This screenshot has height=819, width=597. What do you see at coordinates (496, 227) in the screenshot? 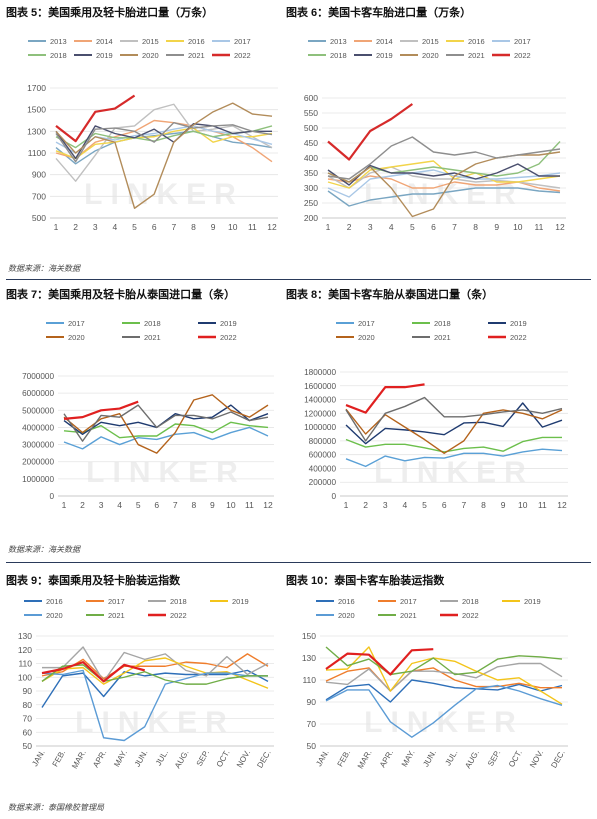
I see `x-tick-label: 9` at bounding box center [496, 227].